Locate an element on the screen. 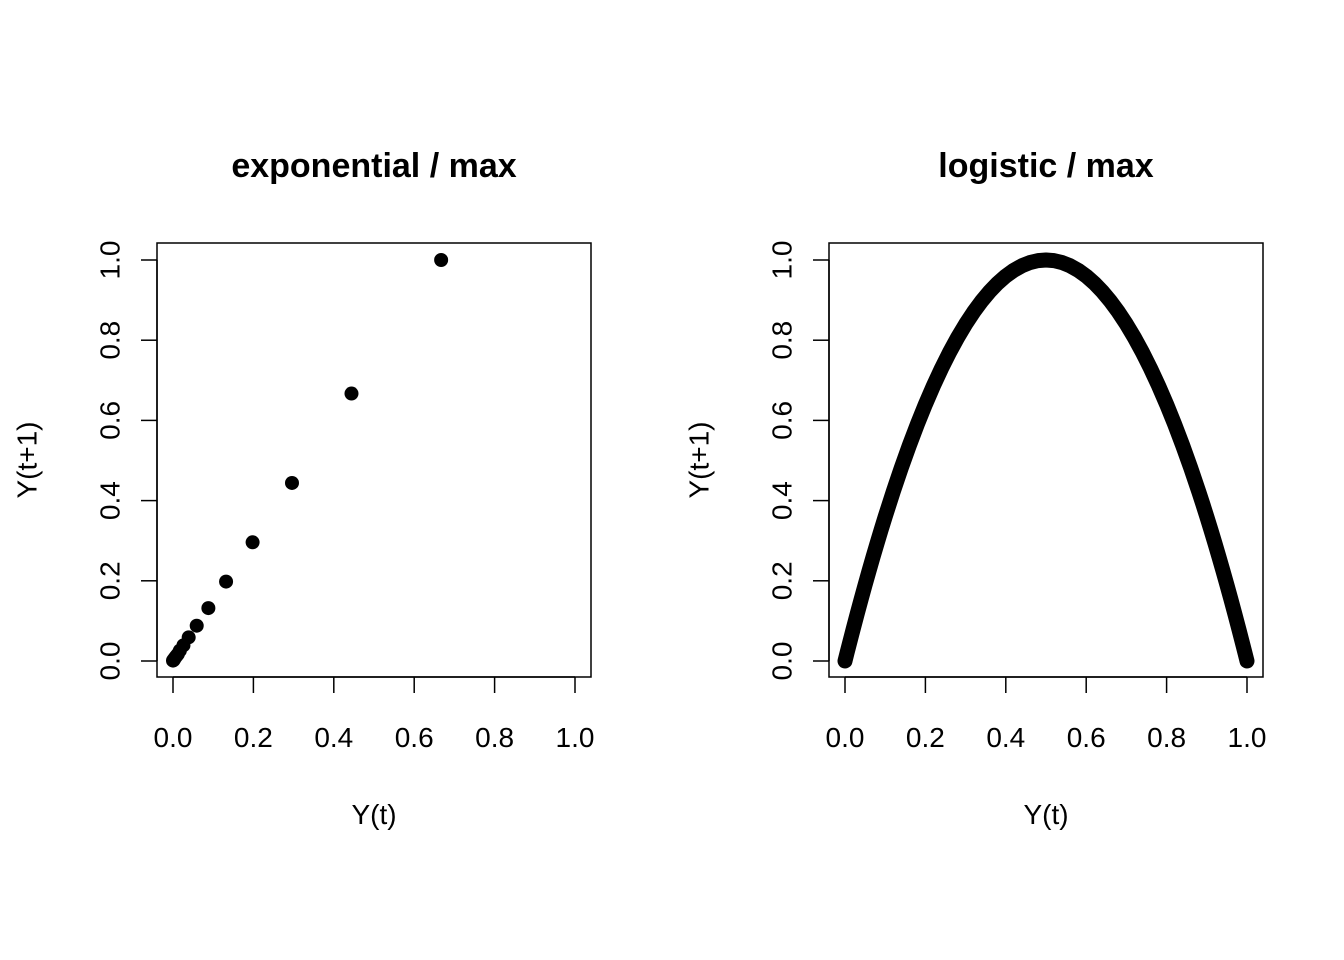 Image resolution: width=1344 pixels, height=960 pixels. chart-title: exponential / max is located at coordinates (373, 166).